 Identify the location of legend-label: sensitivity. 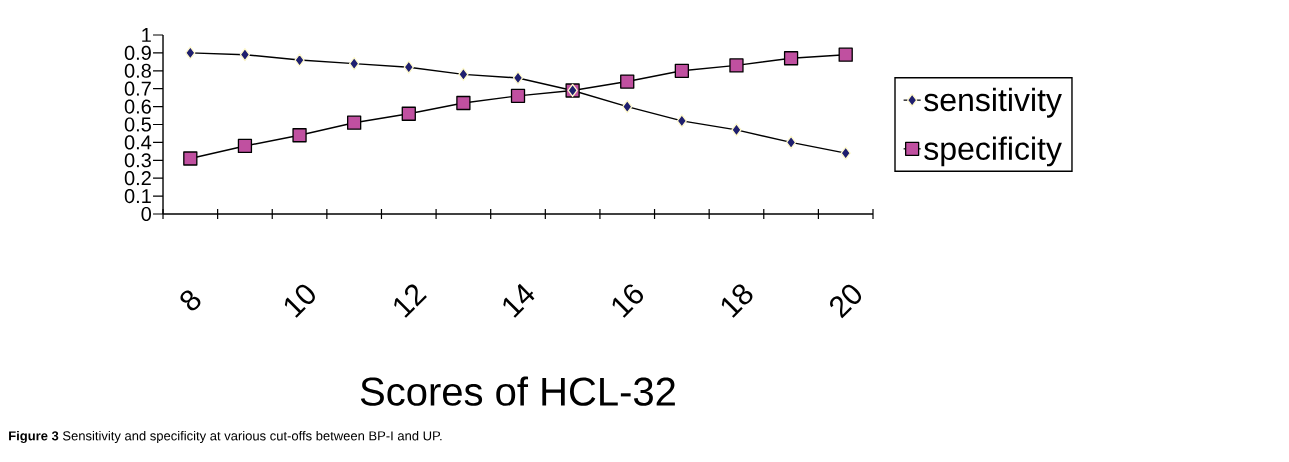
(993, 102).